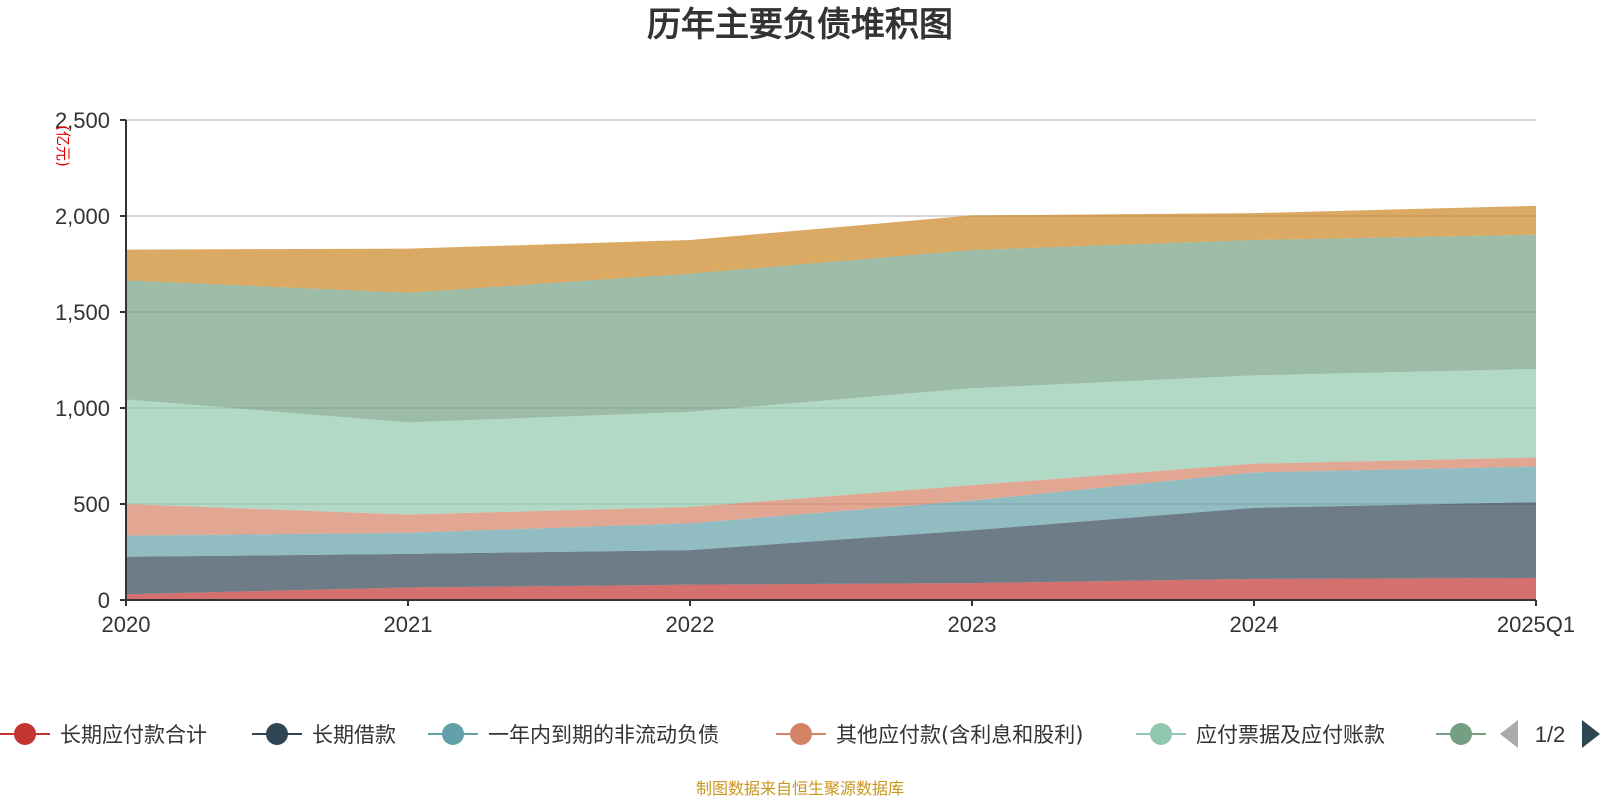  What do you see at coordinates (800, 25) in the screenshot?
I see `chart-title: 历年主要负债堆积图` at bounding box center [800, 25].